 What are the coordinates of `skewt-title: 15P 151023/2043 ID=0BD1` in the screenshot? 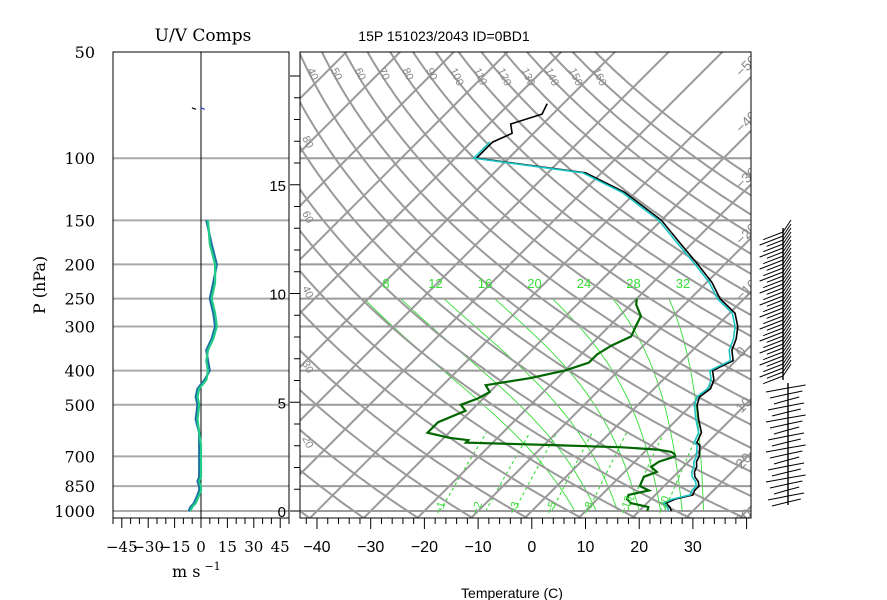 It's located at (444, 36).